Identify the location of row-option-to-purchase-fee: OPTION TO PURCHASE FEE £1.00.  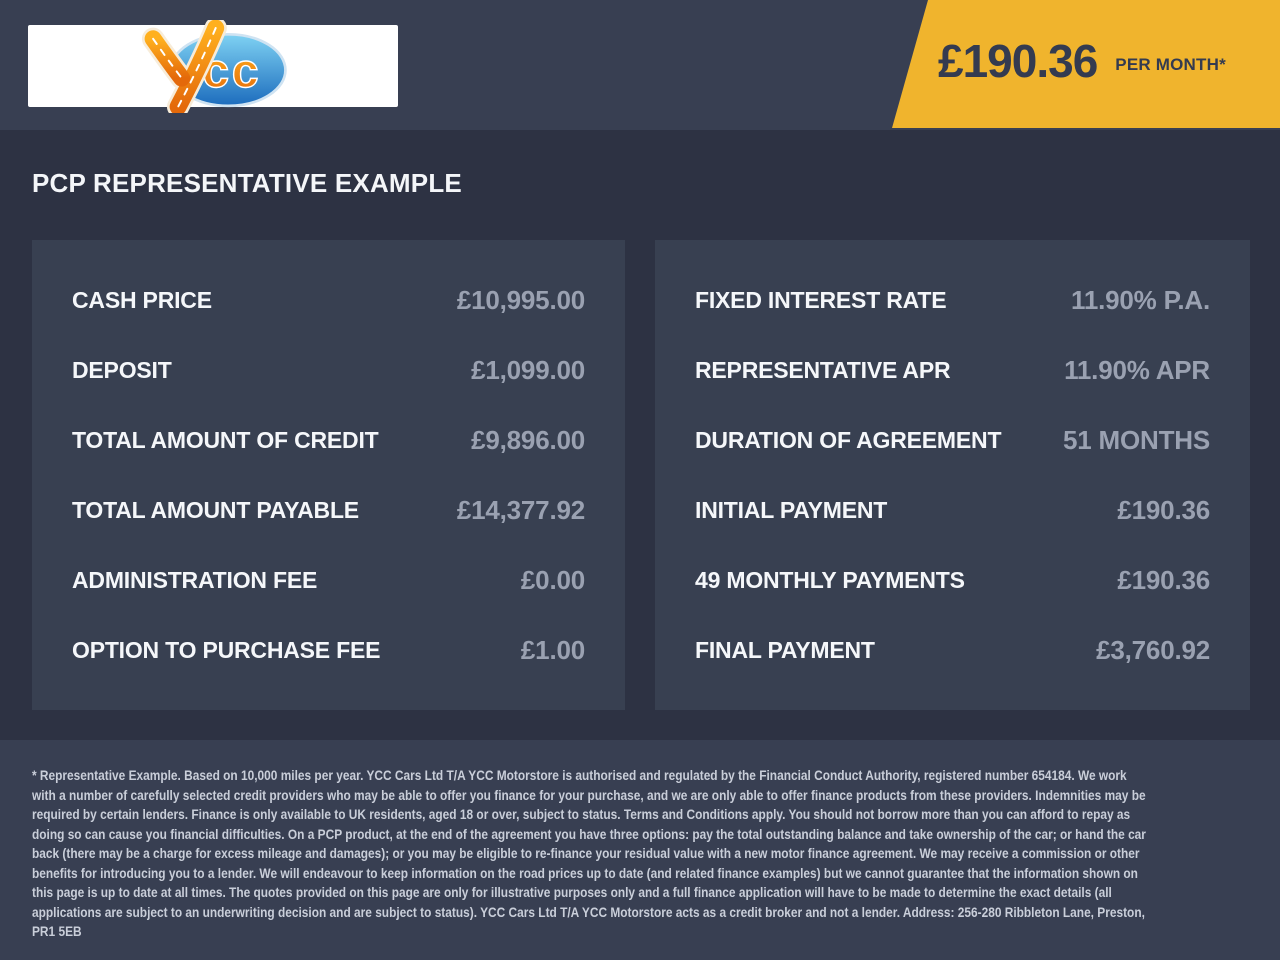
(328, 650).